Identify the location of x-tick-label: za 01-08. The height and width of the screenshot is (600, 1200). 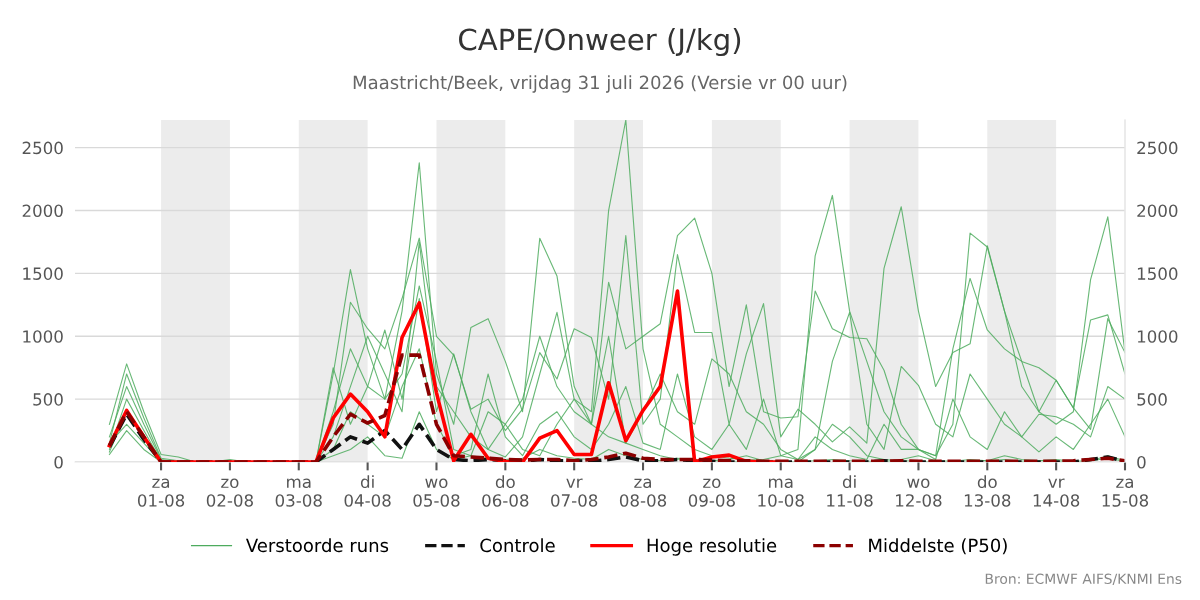
(161, 492).